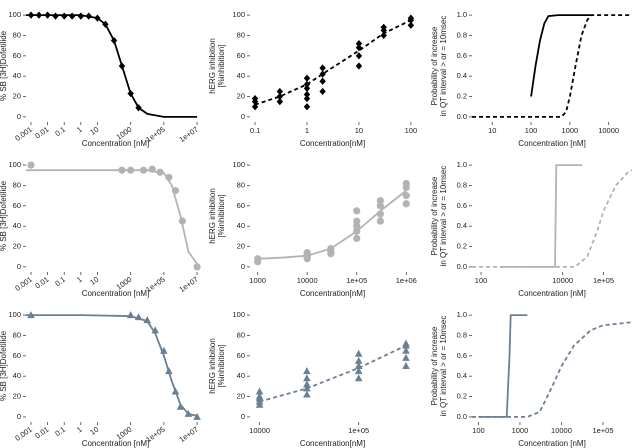 The width and height of the screenshot is (640, 448). What do you see at coordinates (221, 65) in the screenshot?
I see `y-axis-label: [%inhibition]` at bounding box center [221, 65].